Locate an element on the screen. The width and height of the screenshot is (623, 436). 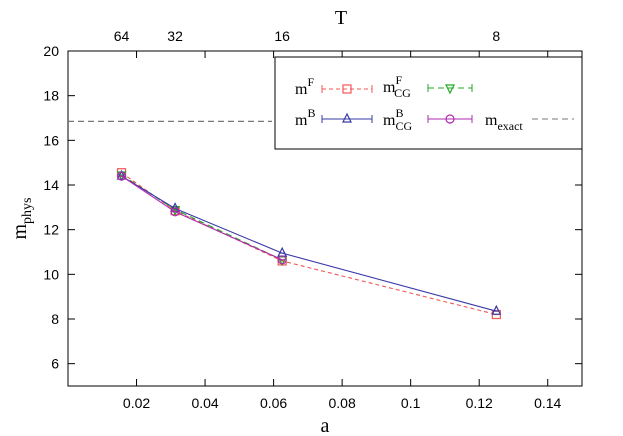
y-axis-title-sub: phys is located at coordinates (27, 210).